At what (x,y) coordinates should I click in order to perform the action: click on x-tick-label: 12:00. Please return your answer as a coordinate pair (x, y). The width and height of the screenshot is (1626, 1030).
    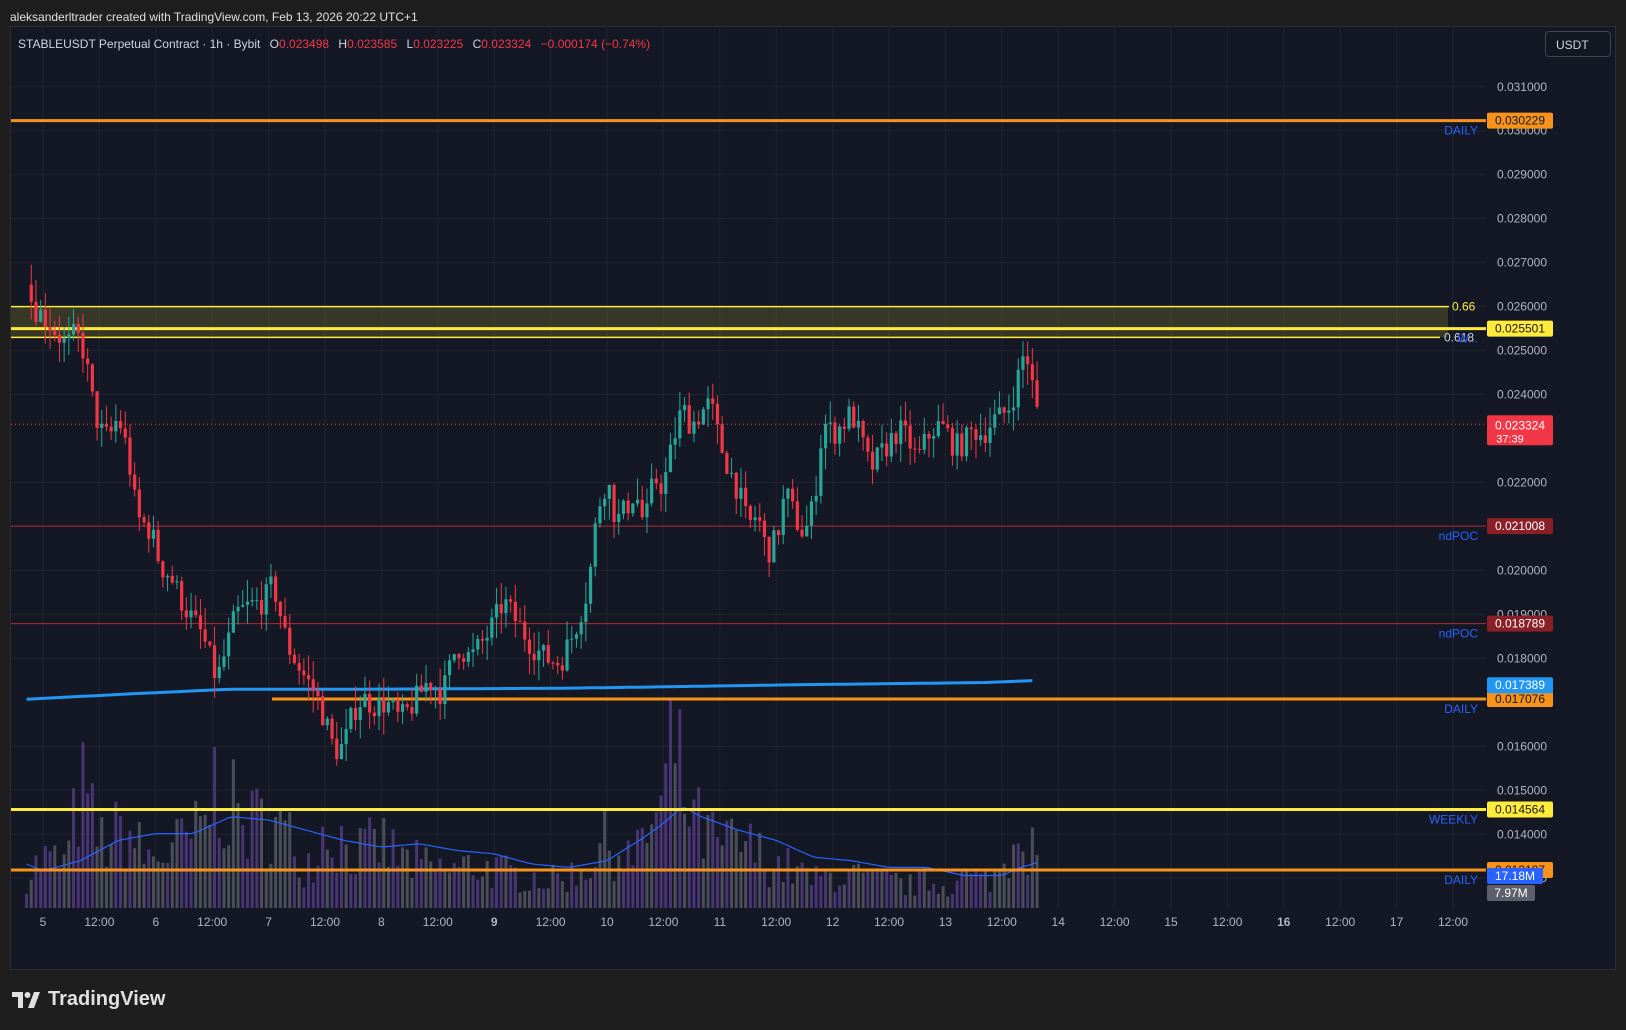
    Looking at the image, I should click on (663, 922).